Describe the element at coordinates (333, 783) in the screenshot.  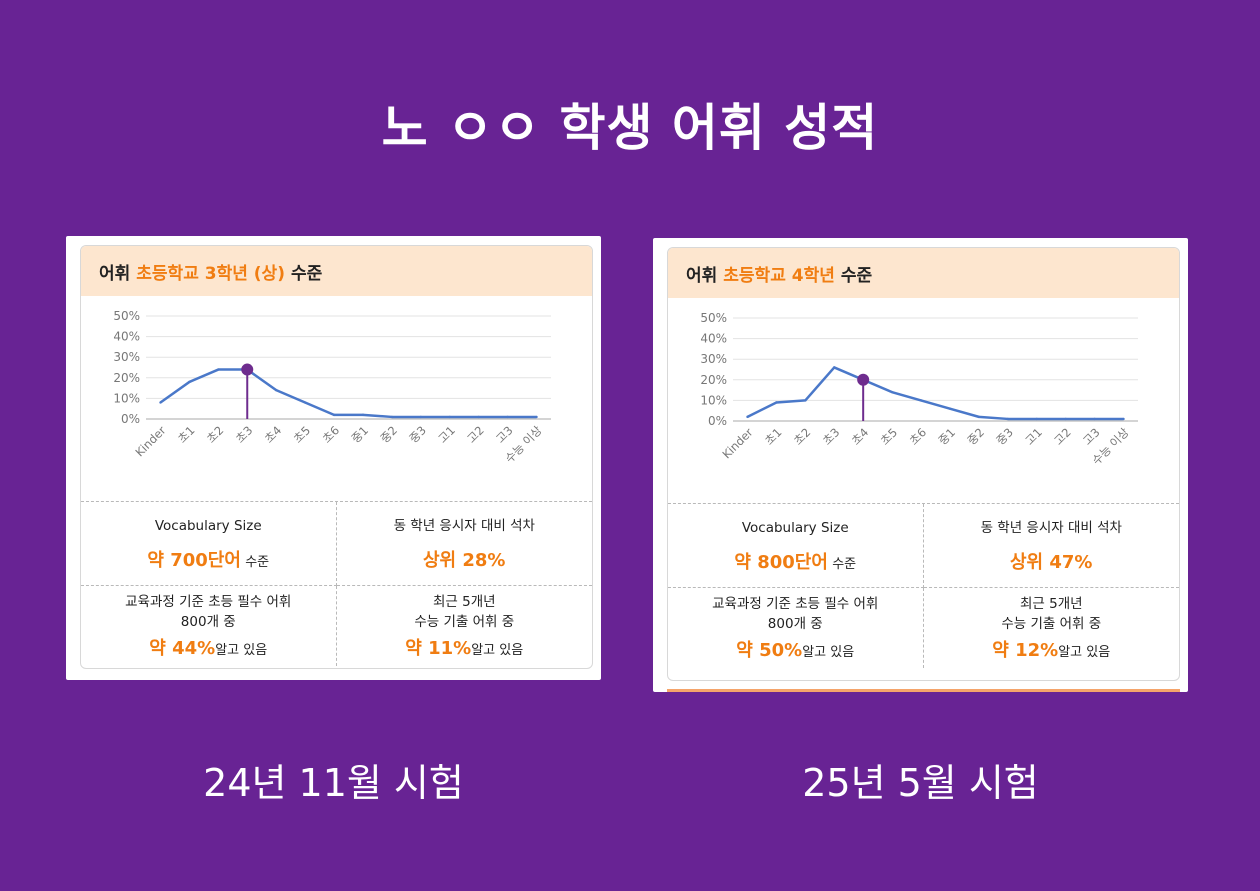
I see `caption-nov-2024: 24년 11월 시험` at that location.